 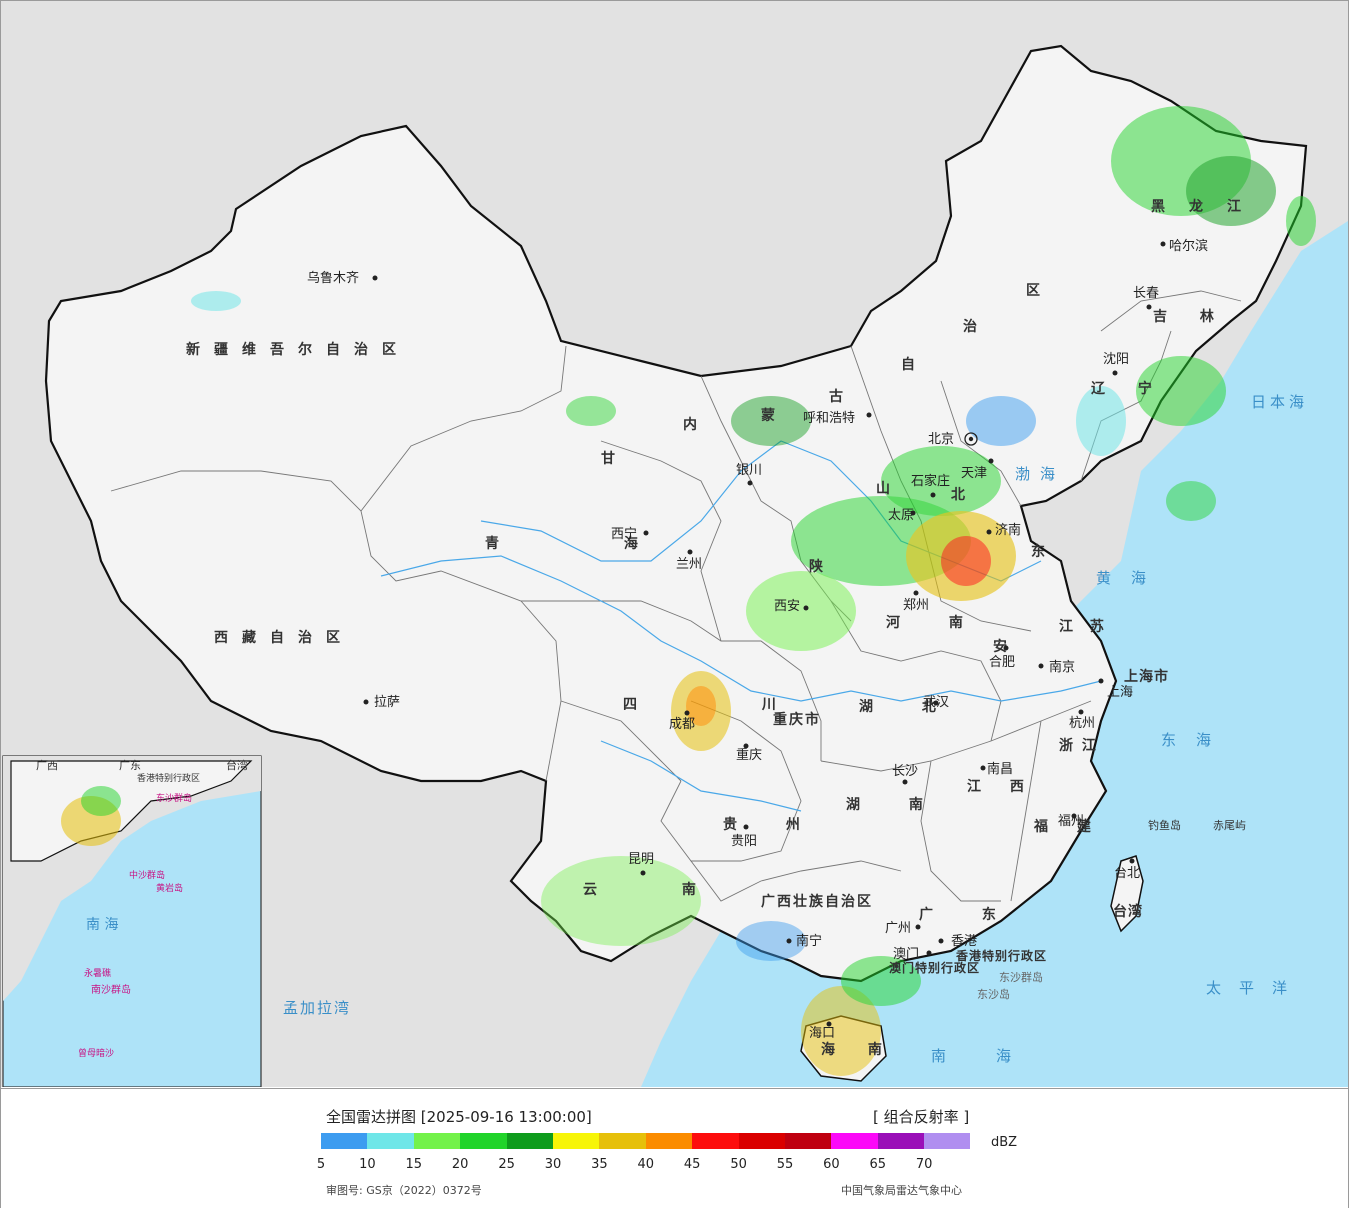 I want to click on province-label: 重庆市, so click(x=797, y=719).